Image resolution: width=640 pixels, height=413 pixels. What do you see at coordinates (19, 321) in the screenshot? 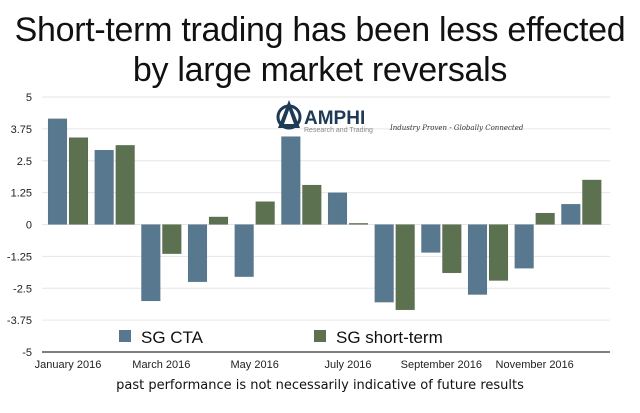
I see `y-tick-label: -3.75` at bounding box center [19, 321].